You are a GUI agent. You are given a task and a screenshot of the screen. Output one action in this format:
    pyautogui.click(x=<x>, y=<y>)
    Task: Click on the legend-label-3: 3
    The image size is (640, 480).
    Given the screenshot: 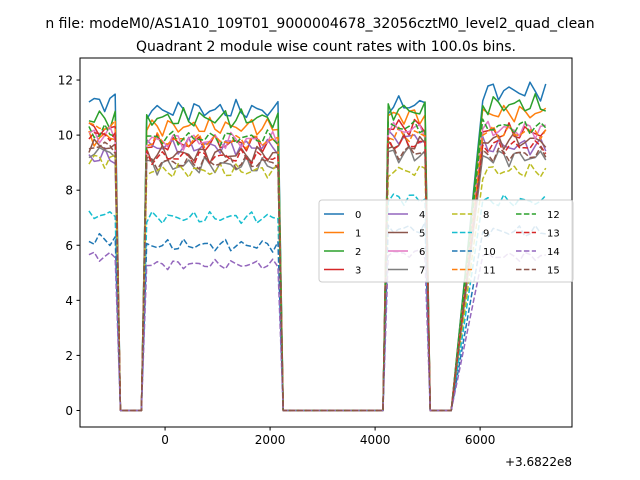 What is the action you would take?
    pyautogui.click(x=358, y=271)
    